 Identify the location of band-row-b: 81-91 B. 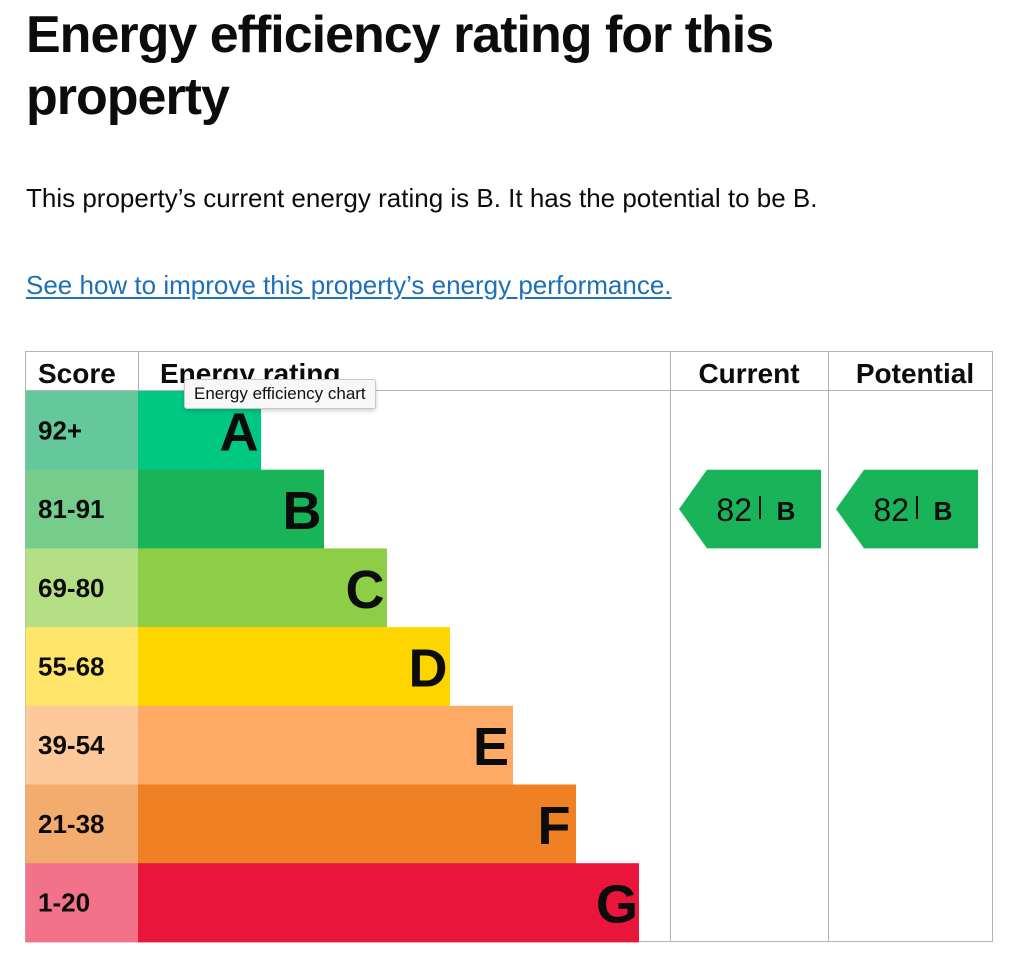
(174, 509).